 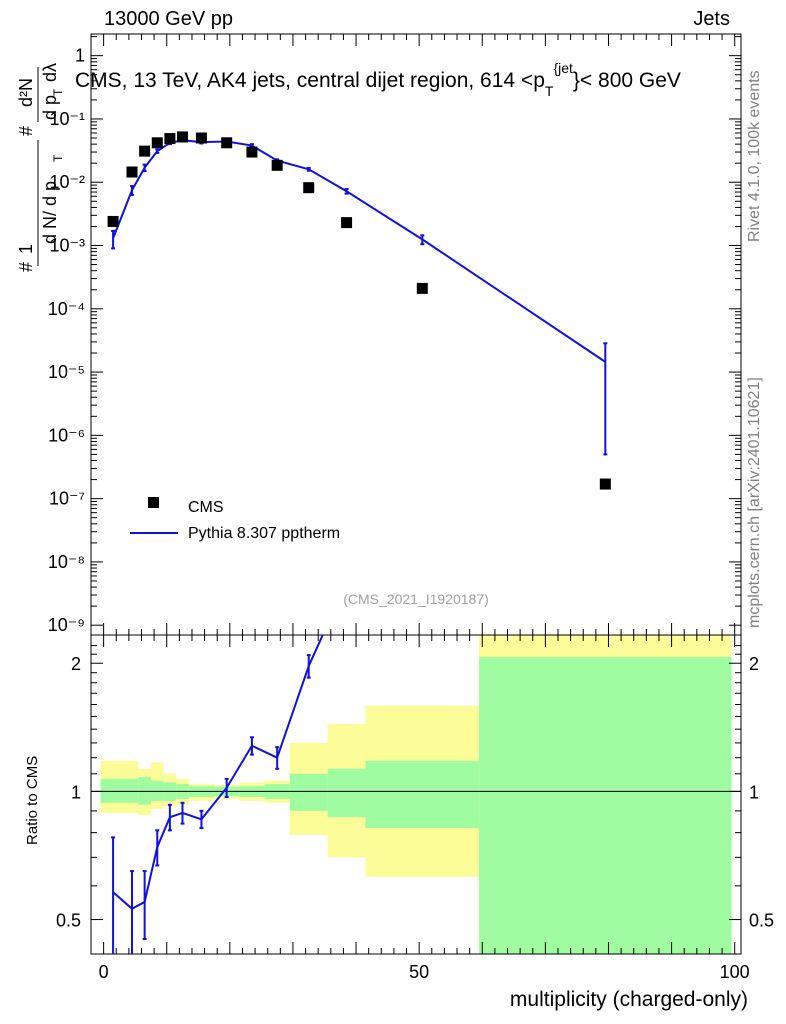 I want to click on ratio-ytick-label-right: 1, so click(x=754, y=792).